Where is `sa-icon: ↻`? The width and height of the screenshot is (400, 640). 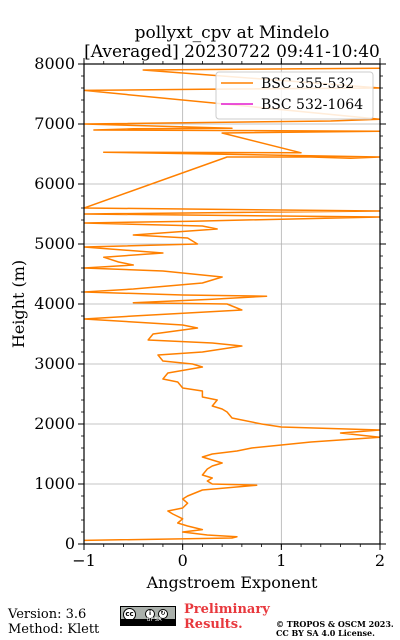
sa-icon: ↻ is located at coordinates (163, 614).